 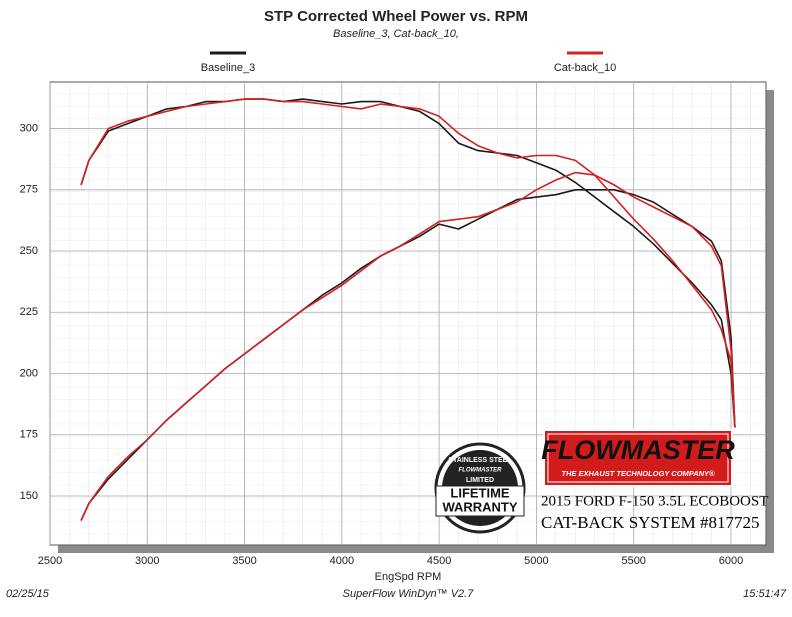 What do you see at coordinates (480, 460) in the screenshot?
I see `badge-top: STAINLESS STEEL` at bounding box center [480, 460].